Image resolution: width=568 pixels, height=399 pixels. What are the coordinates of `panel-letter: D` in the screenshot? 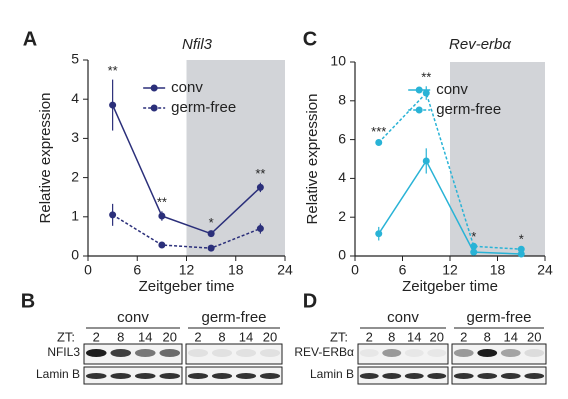 It's located at (310, 301).